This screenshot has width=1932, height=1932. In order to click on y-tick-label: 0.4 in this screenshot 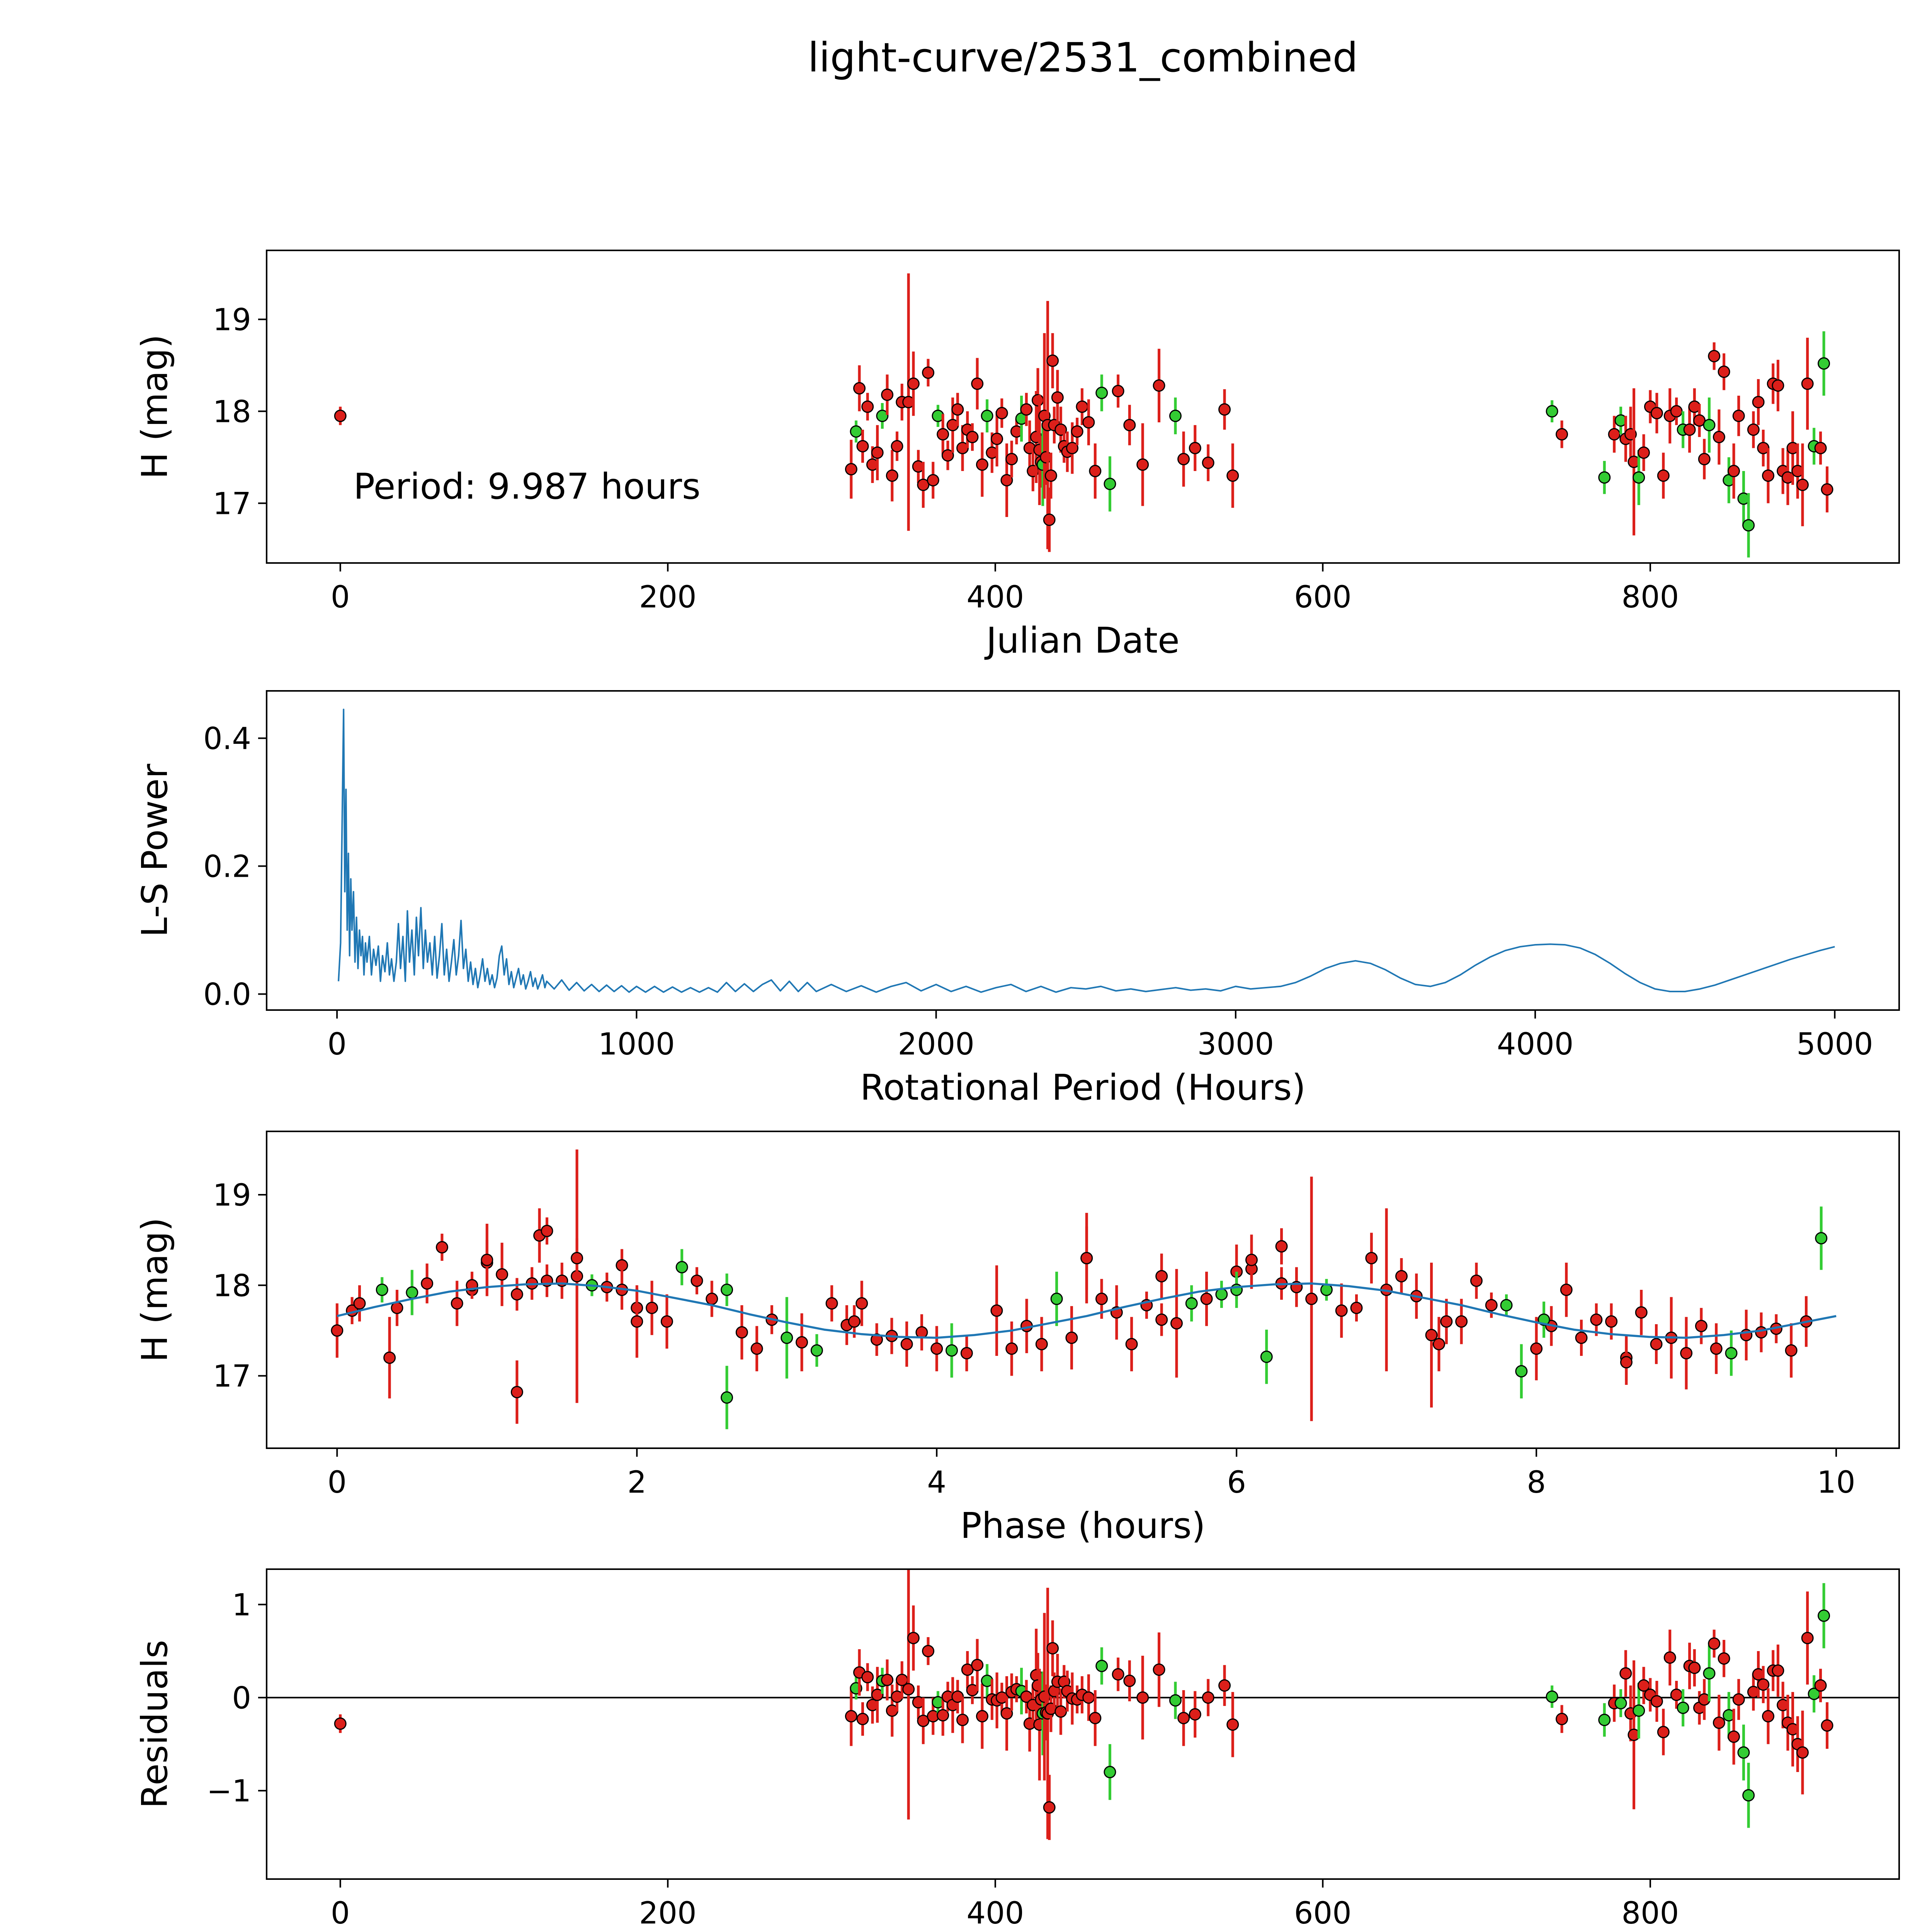, I will do `click(227, 738)`.